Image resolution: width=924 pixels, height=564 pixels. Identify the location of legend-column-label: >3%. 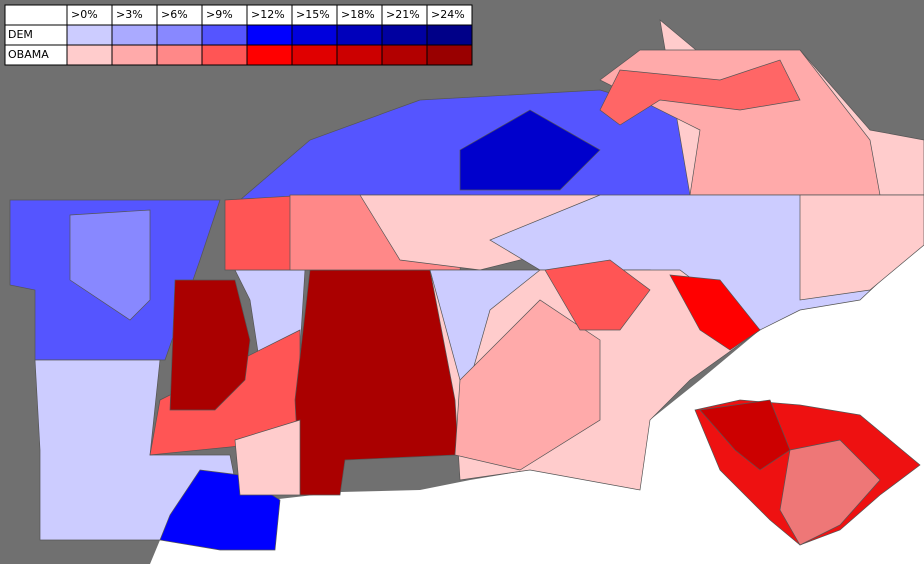
(129, 14).